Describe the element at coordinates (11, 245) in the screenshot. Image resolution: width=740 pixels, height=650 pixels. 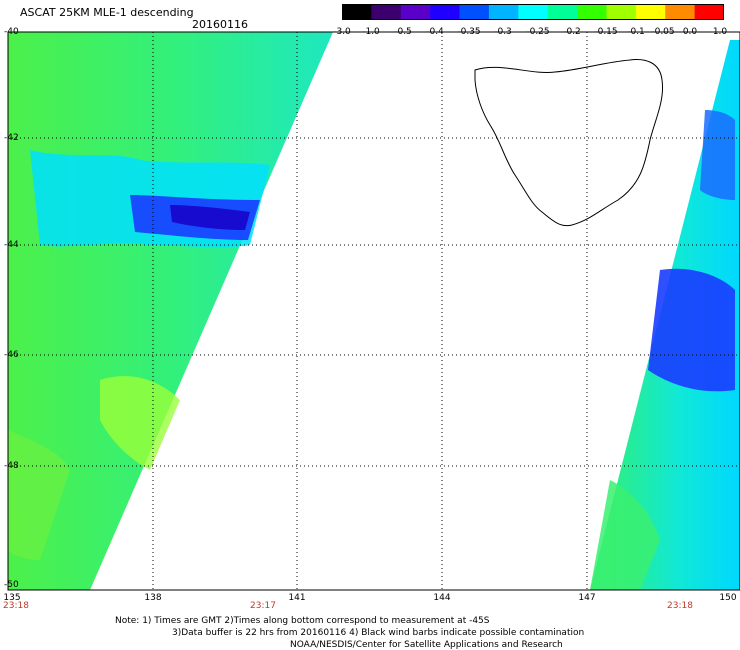
I see `lat-label: -44` at that location.